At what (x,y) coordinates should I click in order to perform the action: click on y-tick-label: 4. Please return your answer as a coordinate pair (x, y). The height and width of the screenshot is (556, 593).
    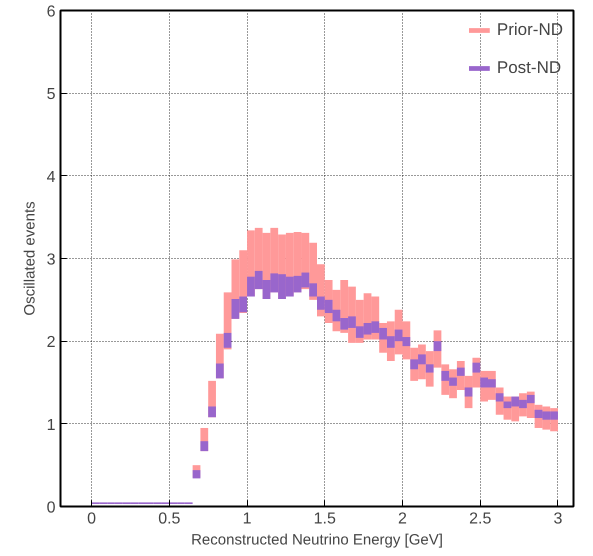
    Looking at the image, I should click on (51, 177).